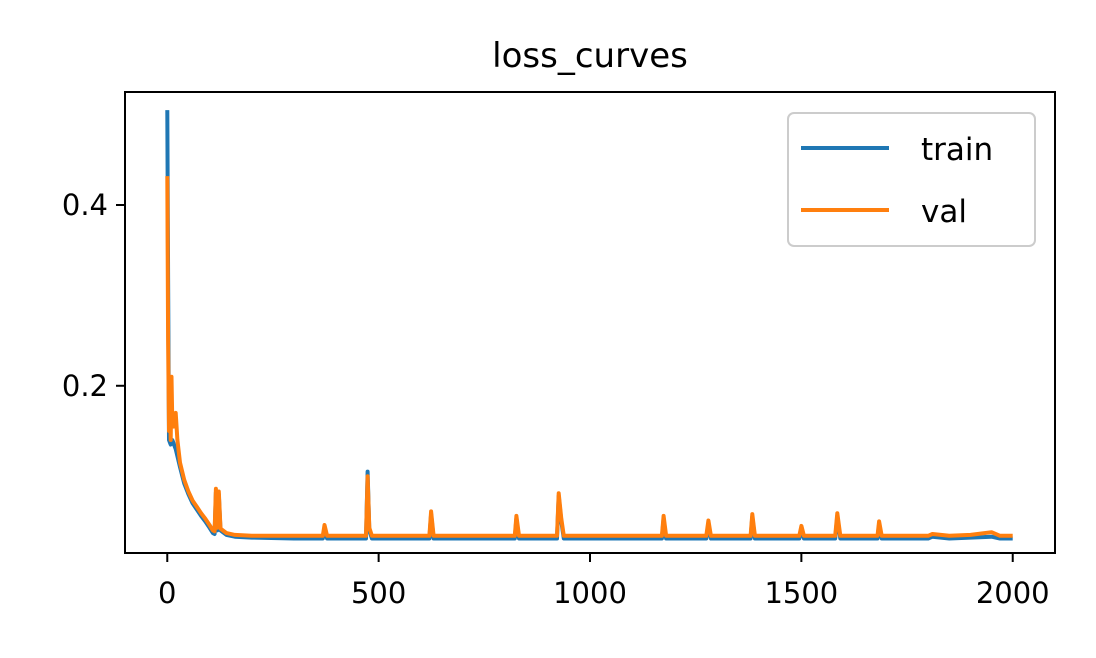 The height and width of the screenshot is (658, 1096). I want to click on x-tick-label: 500, so click(378, 593).